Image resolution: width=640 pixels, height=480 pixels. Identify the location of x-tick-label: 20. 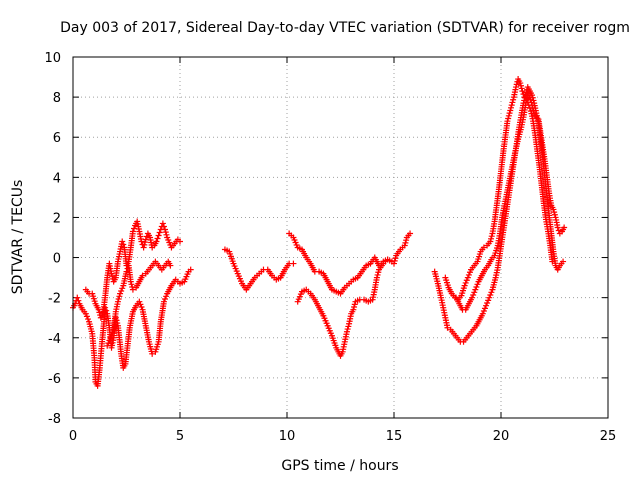
(501, 436).